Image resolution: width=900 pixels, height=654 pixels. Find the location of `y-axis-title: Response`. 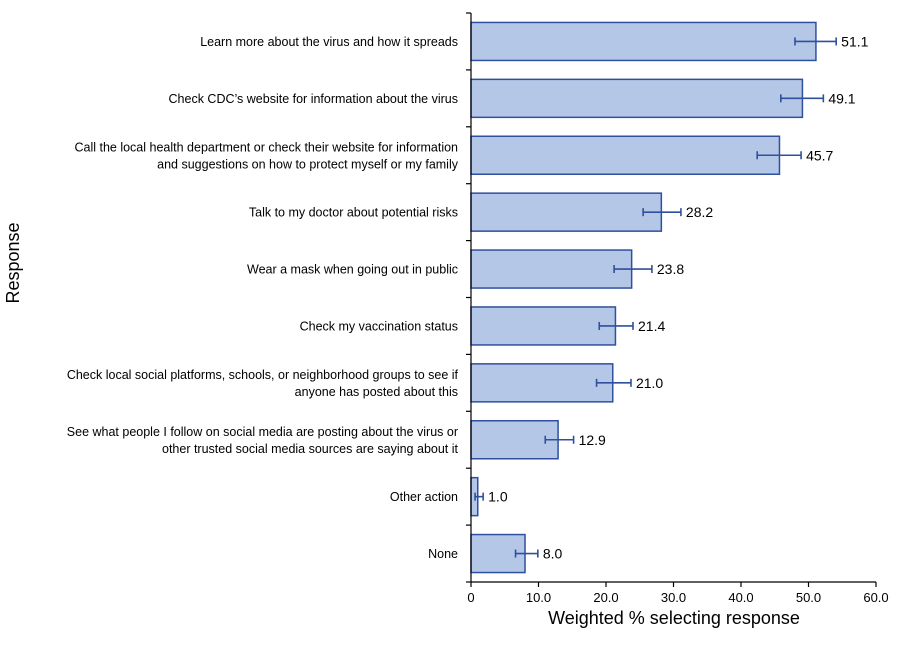

y-axis-title: Response is located at coordinates (13, 262).